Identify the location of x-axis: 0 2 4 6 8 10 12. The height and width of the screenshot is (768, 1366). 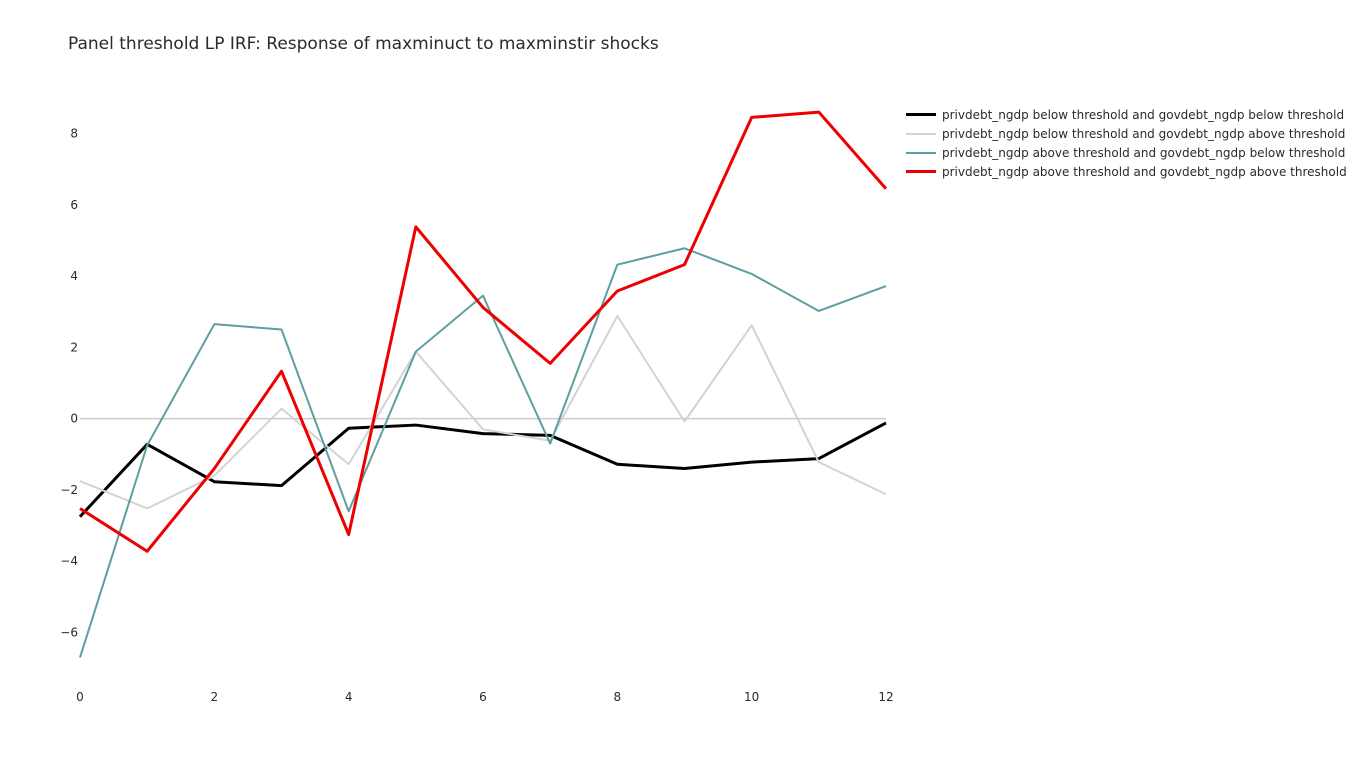
(484, 697).